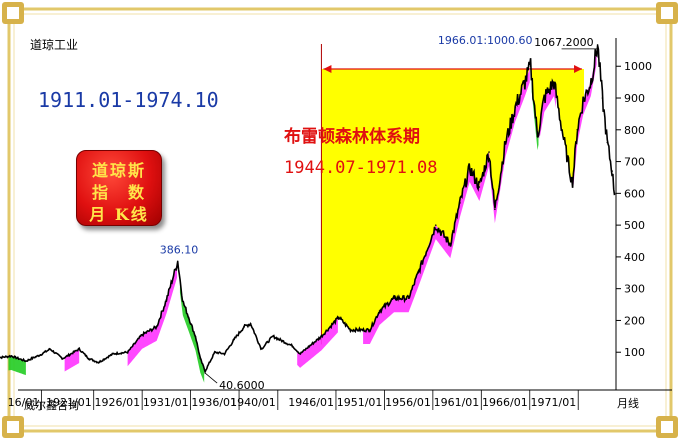 The height and width of the screenshot is (440, 680). I want to click on x-tick-label: 1921/01, so click(69, 402).